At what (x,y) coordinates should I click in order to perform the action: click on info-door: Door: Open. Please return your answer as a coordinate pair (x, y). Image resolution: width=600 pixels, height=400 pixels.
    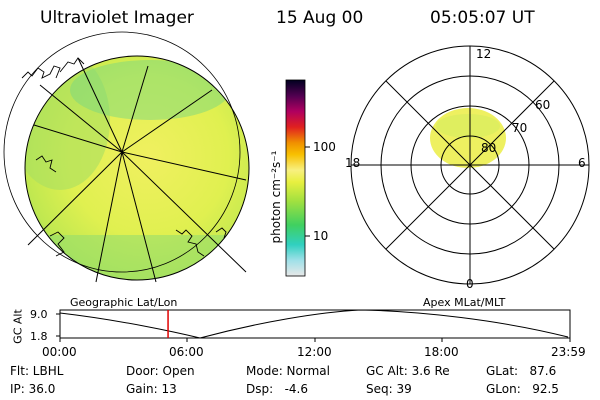
    Looking at the image, I should click on (160, 371).